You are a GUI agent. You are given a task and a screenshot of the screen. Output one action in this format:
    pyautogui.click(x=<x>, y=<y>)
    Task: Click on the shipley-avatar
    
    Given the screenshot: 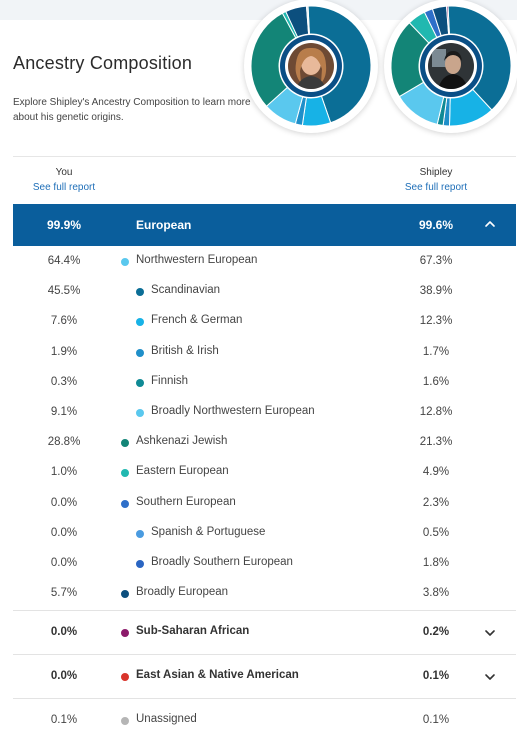 What is the action you would take?
    pyautogui.click(x=451, y=66)
    